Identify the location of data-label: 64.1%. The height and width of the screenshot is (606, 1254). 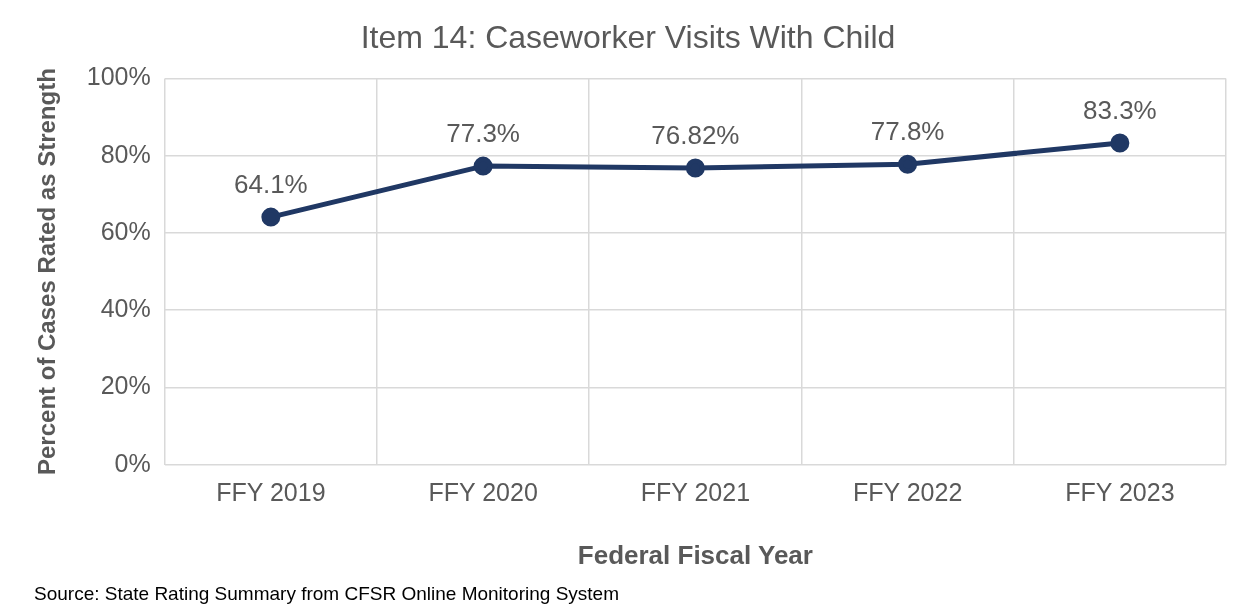
(271, 184).